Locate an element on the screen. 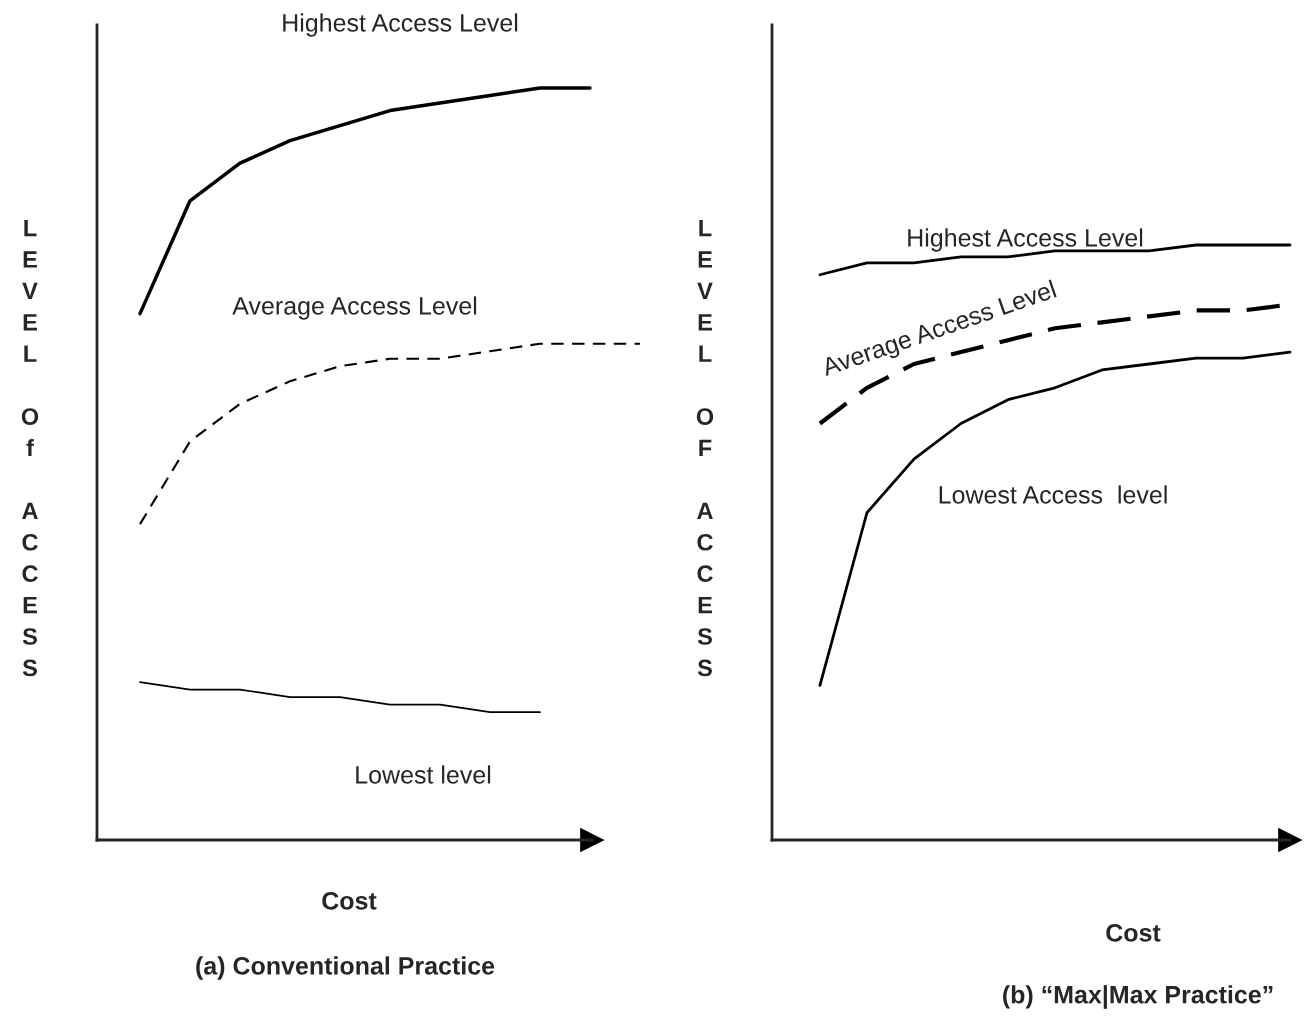 The image size is (1312, 1019). text: (b) “Max|Max Practice” is located at coordinates (1138, 997).